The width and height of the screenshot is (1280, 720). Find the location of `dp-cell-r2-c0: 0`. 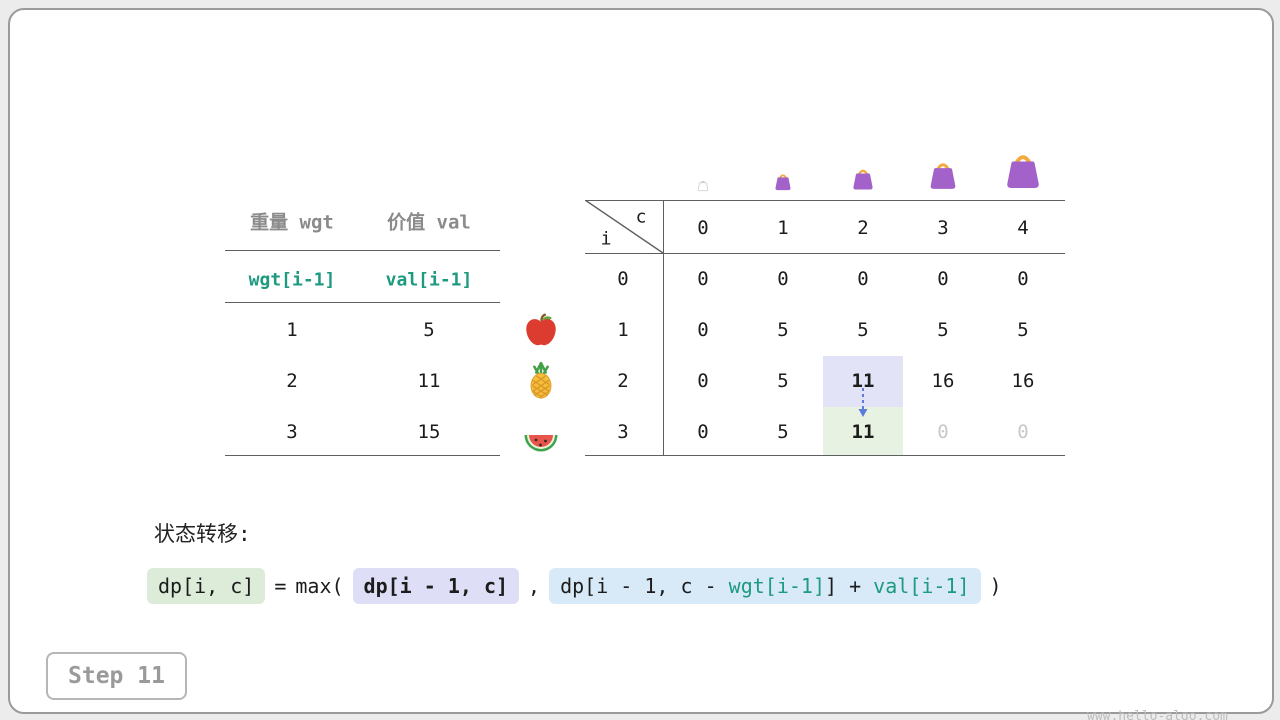

dp-cell-r2-c0: 0 is located at coordinates (703, 381).